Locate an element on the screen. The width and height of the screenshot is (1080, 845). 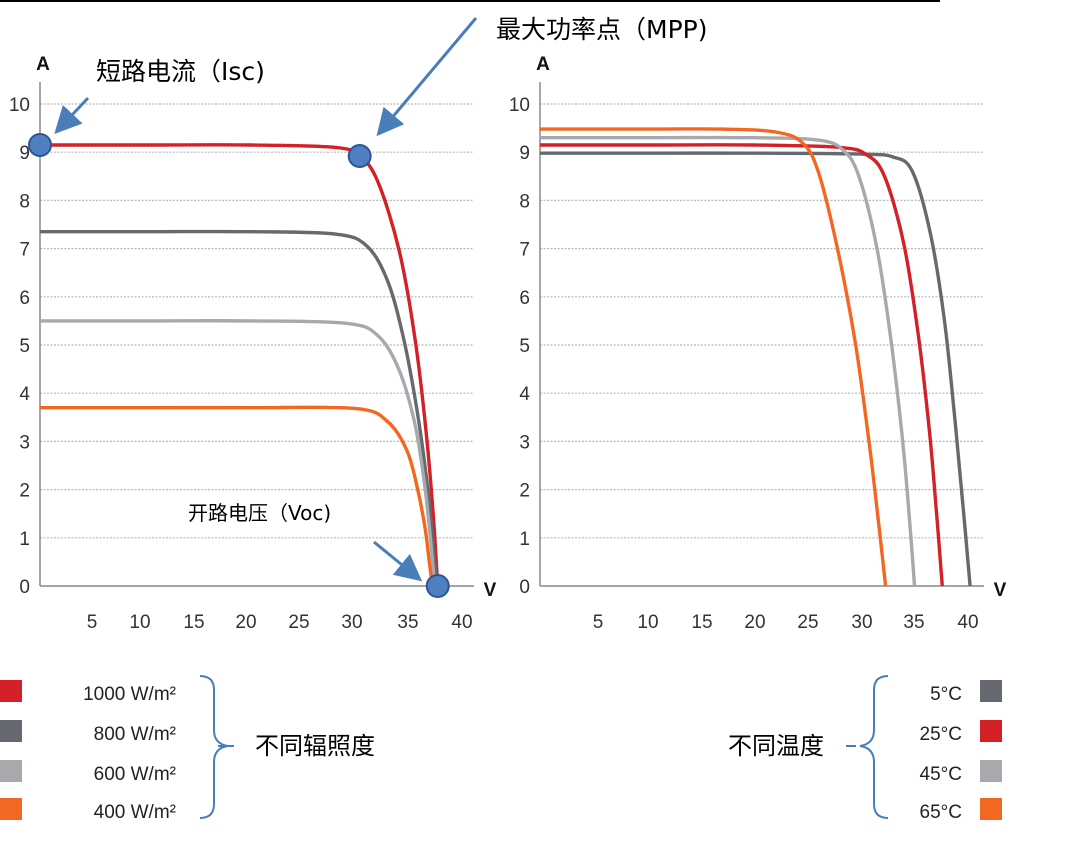
series-line-600Wm is located at coordinates (238, 453).